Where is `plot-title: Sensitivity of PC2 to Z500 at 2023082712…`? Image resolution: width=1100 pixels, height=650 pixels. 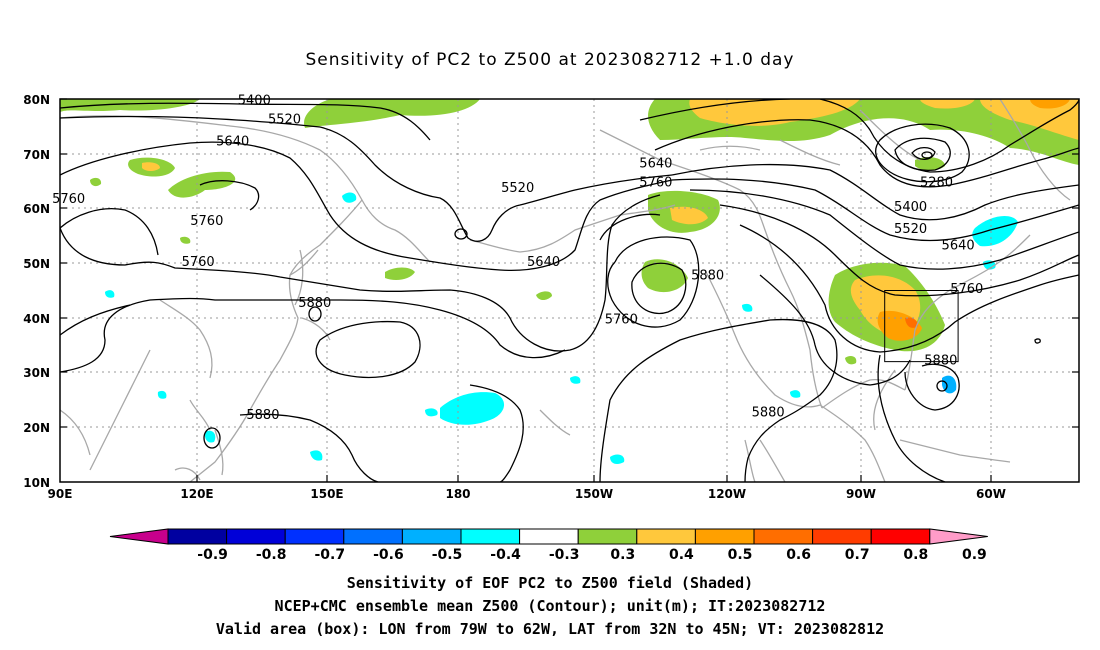 plot-title: Sensitivity of PC2 to Z500 at 2023082712… is located at coordinates (550, 60).